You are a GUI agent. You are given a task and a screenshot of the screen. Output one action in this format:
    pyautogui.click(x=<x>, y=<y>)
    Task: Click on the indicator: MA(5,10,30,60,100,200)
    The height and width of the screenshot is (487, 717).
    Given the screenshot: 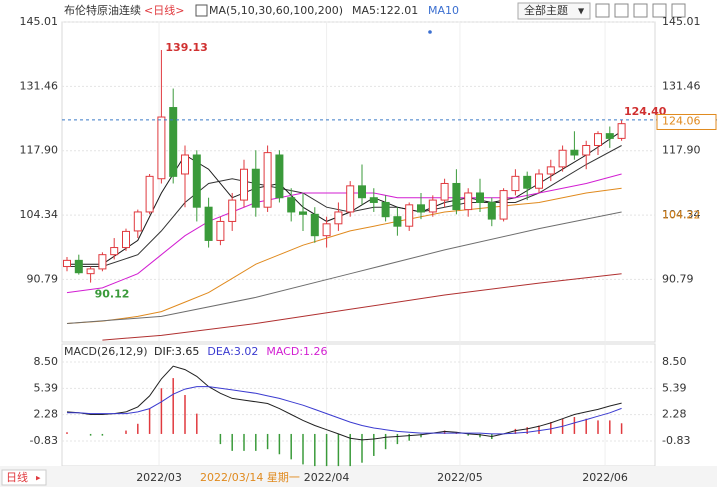 What is the action you would take?
    pyautogui.click(x=276, y=10)
    